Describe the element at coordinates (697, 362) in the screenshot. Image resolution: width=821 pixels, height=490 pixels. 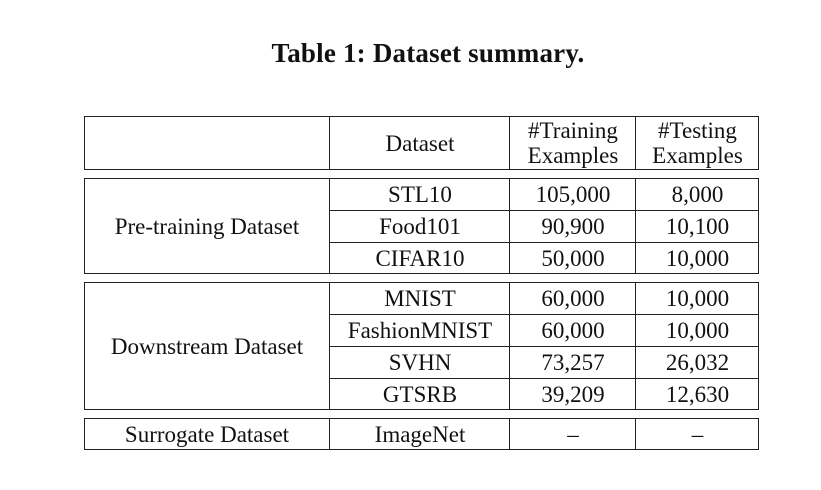
I see `testing-cell: 26,032` at that location.